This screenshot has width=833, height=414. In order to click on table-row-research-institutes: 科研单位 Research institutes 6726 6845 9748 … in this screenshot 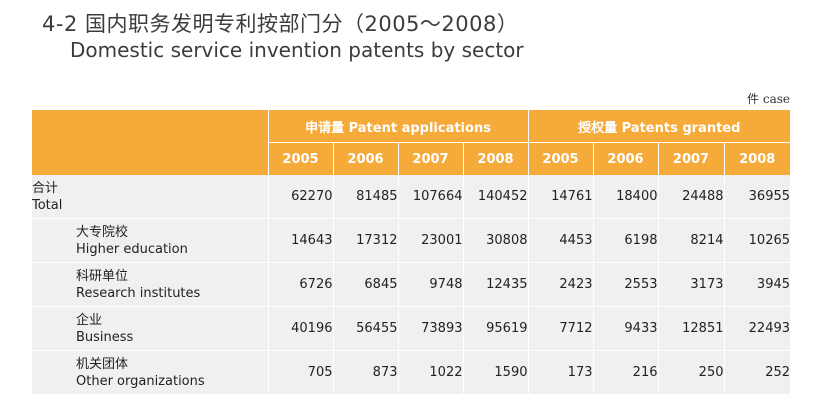, I will do `click(411, 284)`.